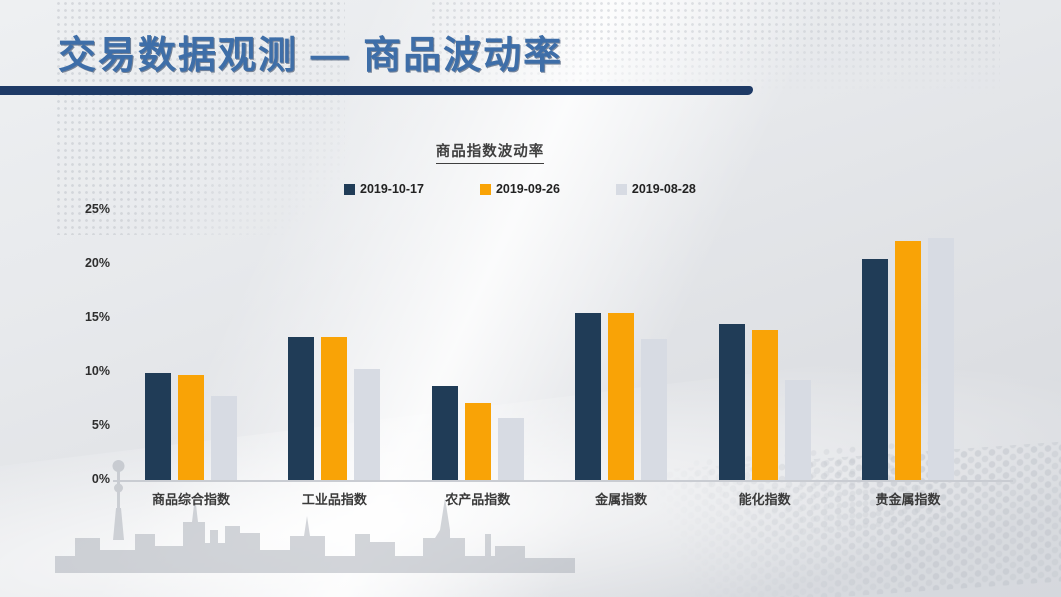 The width and height of the screenshot is (1061, 597). I want to click on x-category-label: 农产品指数, so click(478, 499).